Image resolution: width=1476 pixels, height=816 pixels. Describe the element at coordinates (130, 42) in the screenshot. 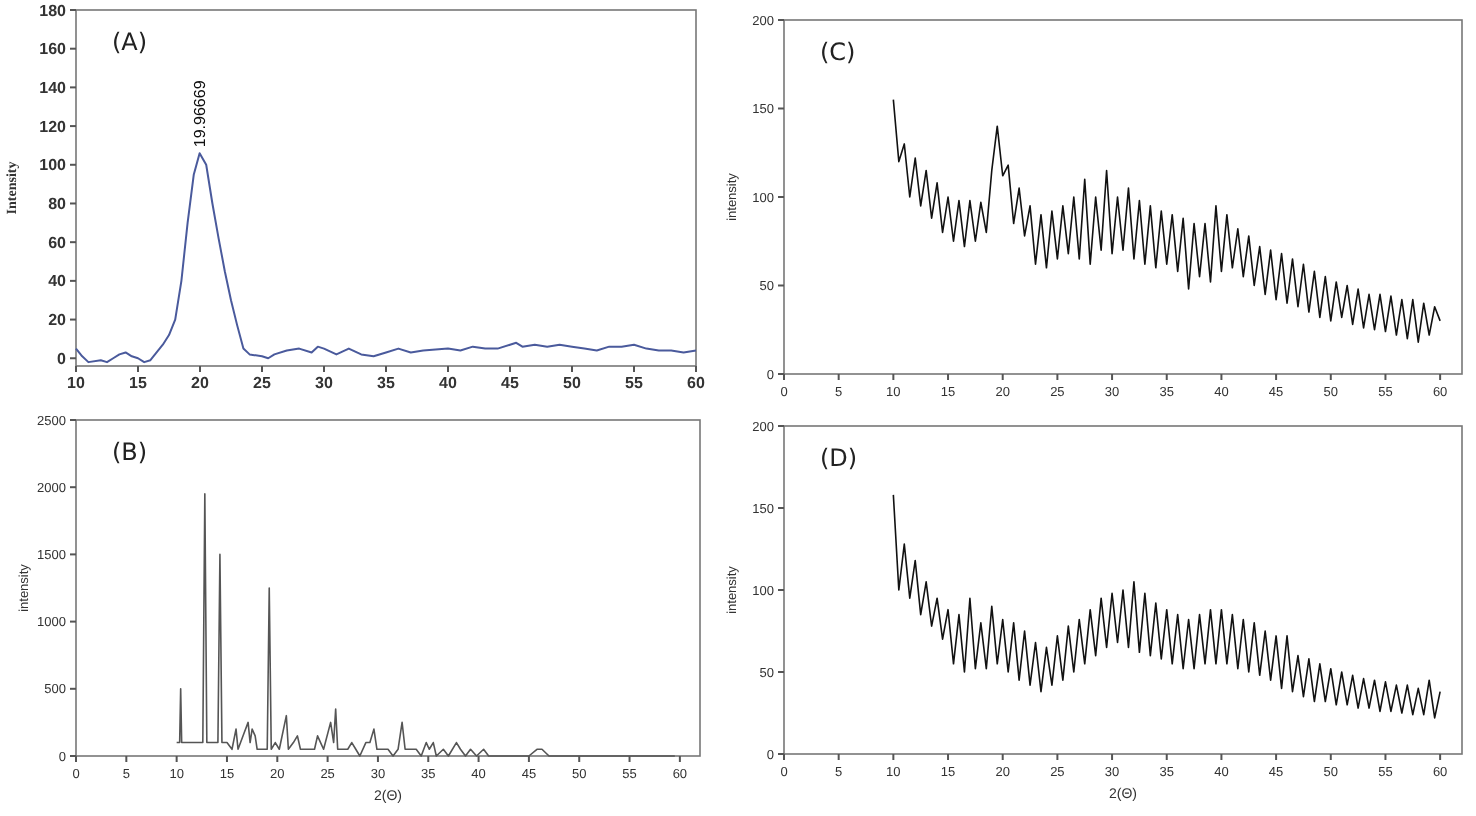

I see `annotation: (A)` at that location.